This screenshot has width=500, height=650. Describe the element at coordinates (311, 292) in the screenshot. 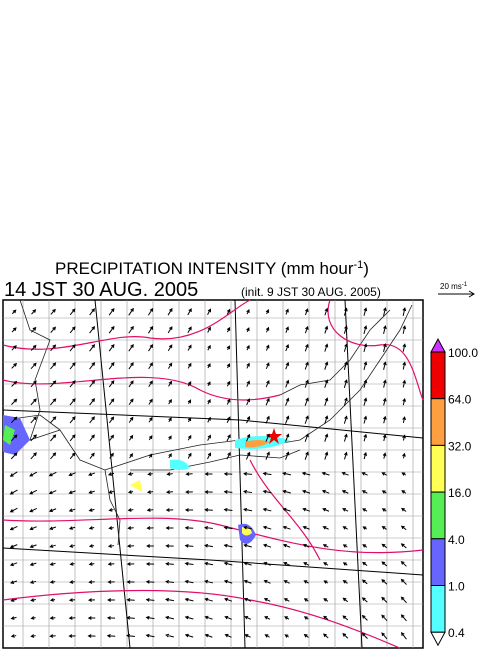

I see `init-time: (init. 9 JST 30 AUG. 2005)` at that location.